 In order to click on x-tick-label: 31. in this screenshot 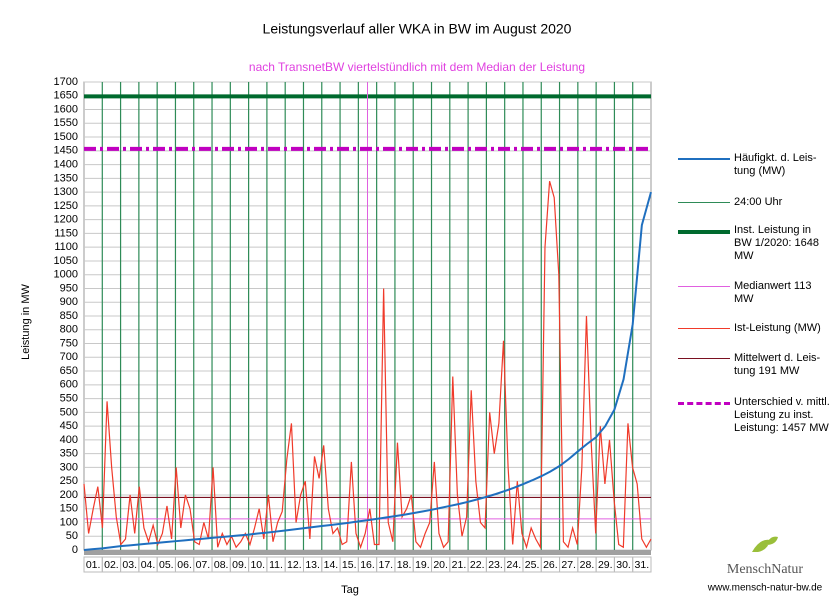, I will do `click(642, 565)`.